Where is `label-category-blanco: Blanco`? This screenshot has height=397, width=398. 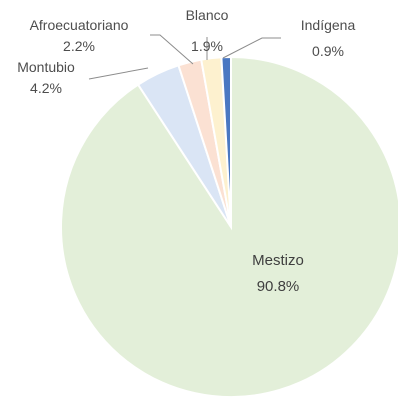 label-category-blanco: Blanco is located at coordinates (207, 15).